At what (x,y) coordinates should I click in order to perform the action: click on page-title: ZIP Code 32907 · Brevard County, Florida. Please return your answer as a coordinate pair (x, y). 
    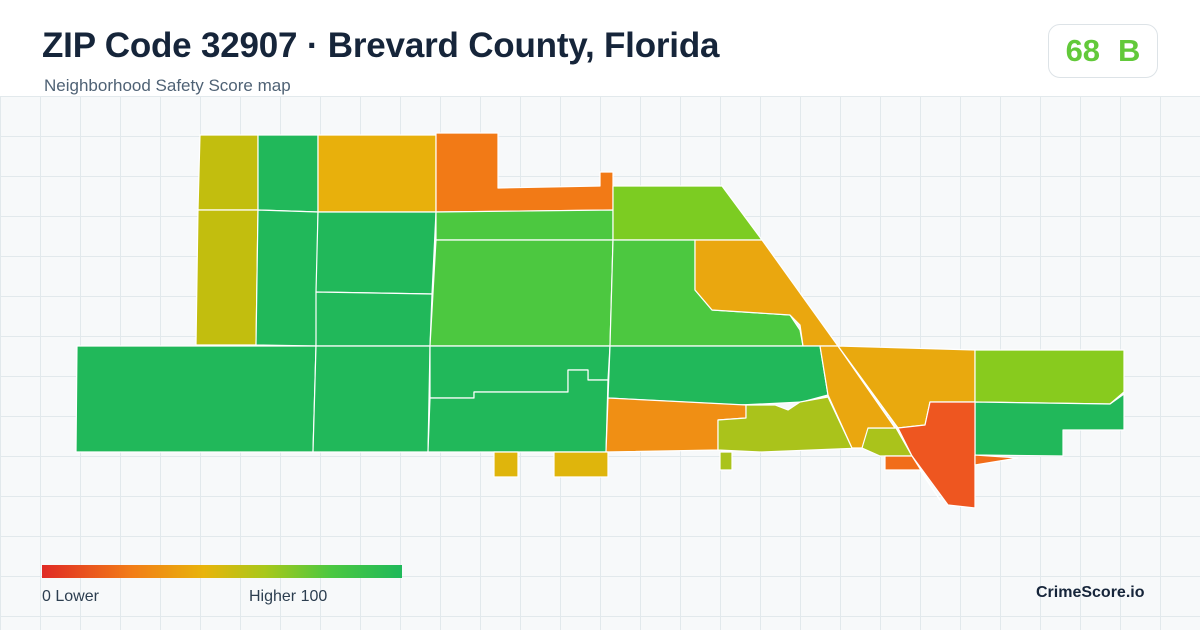
    Looking at the image, I should click on (381, 45).